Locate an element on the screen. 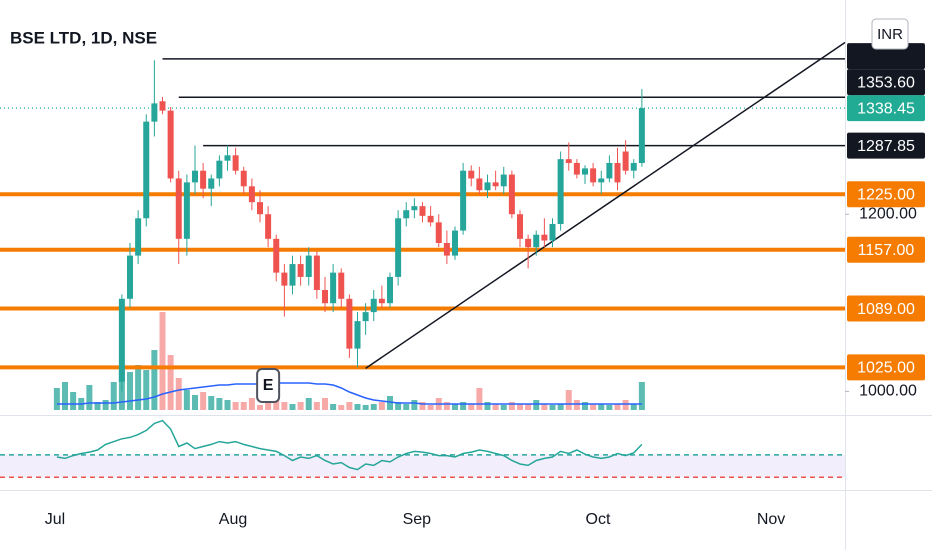 The width and height of the screenshot is (932, 550). x-tick-label: Jul is located at coordinates (55, 519).